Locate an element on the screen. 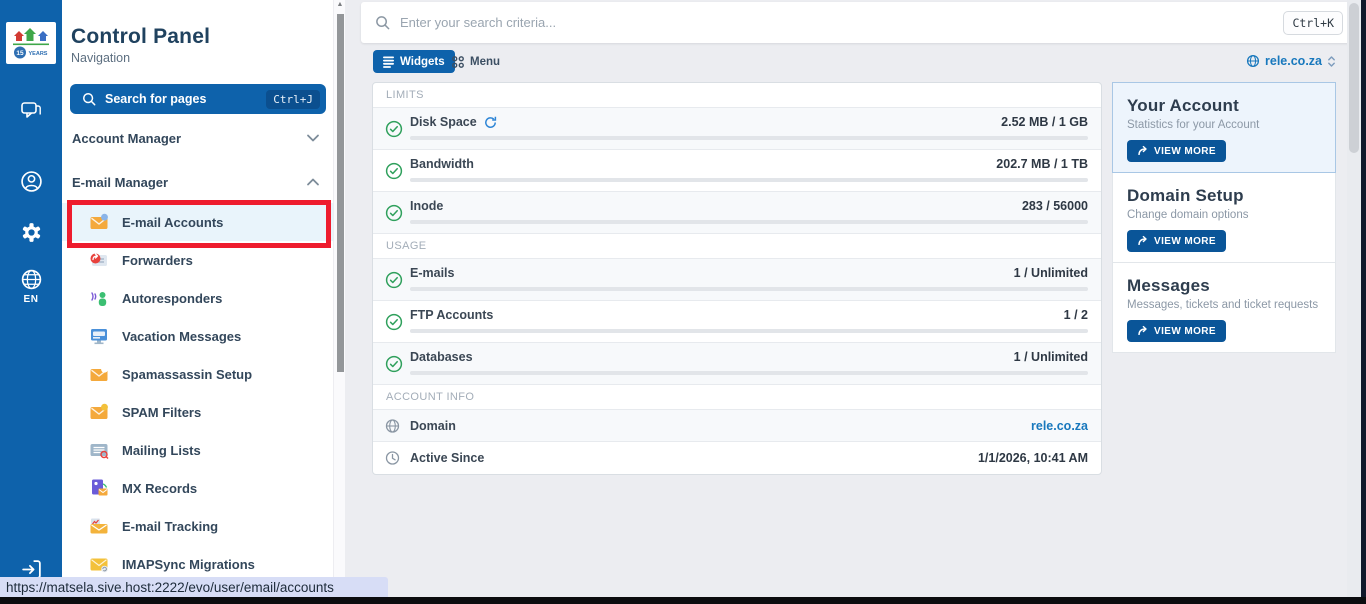 This screenshot has width=1366, height=604. section-header-limits: LIMITS is located at coordinates (737, 95).